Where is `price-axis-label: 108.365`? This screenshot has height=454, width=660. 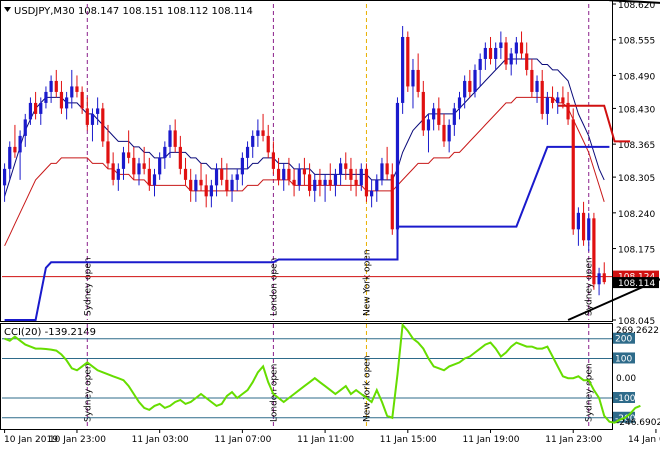
price-axis-label: 108.365 is located at coordinates (636, 146).